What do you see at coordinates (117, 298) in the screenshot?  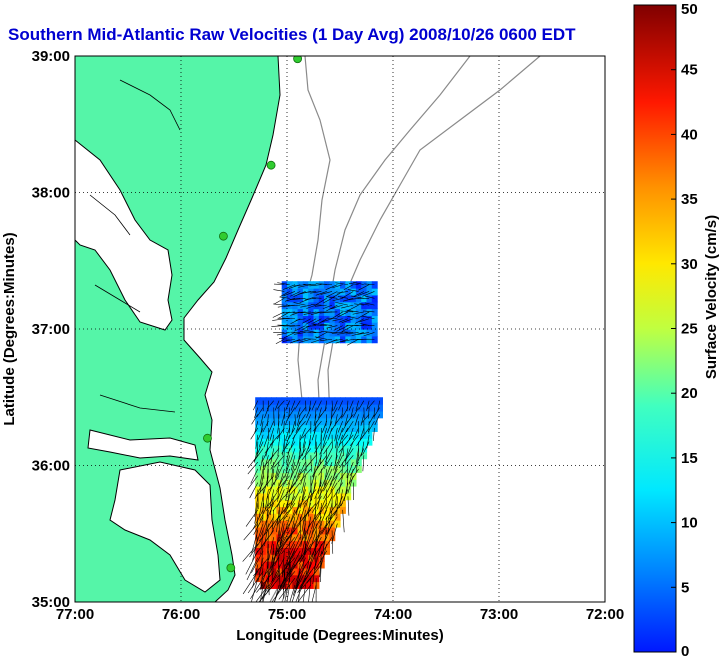 I see `river-line` at bounding box center [117, 298].